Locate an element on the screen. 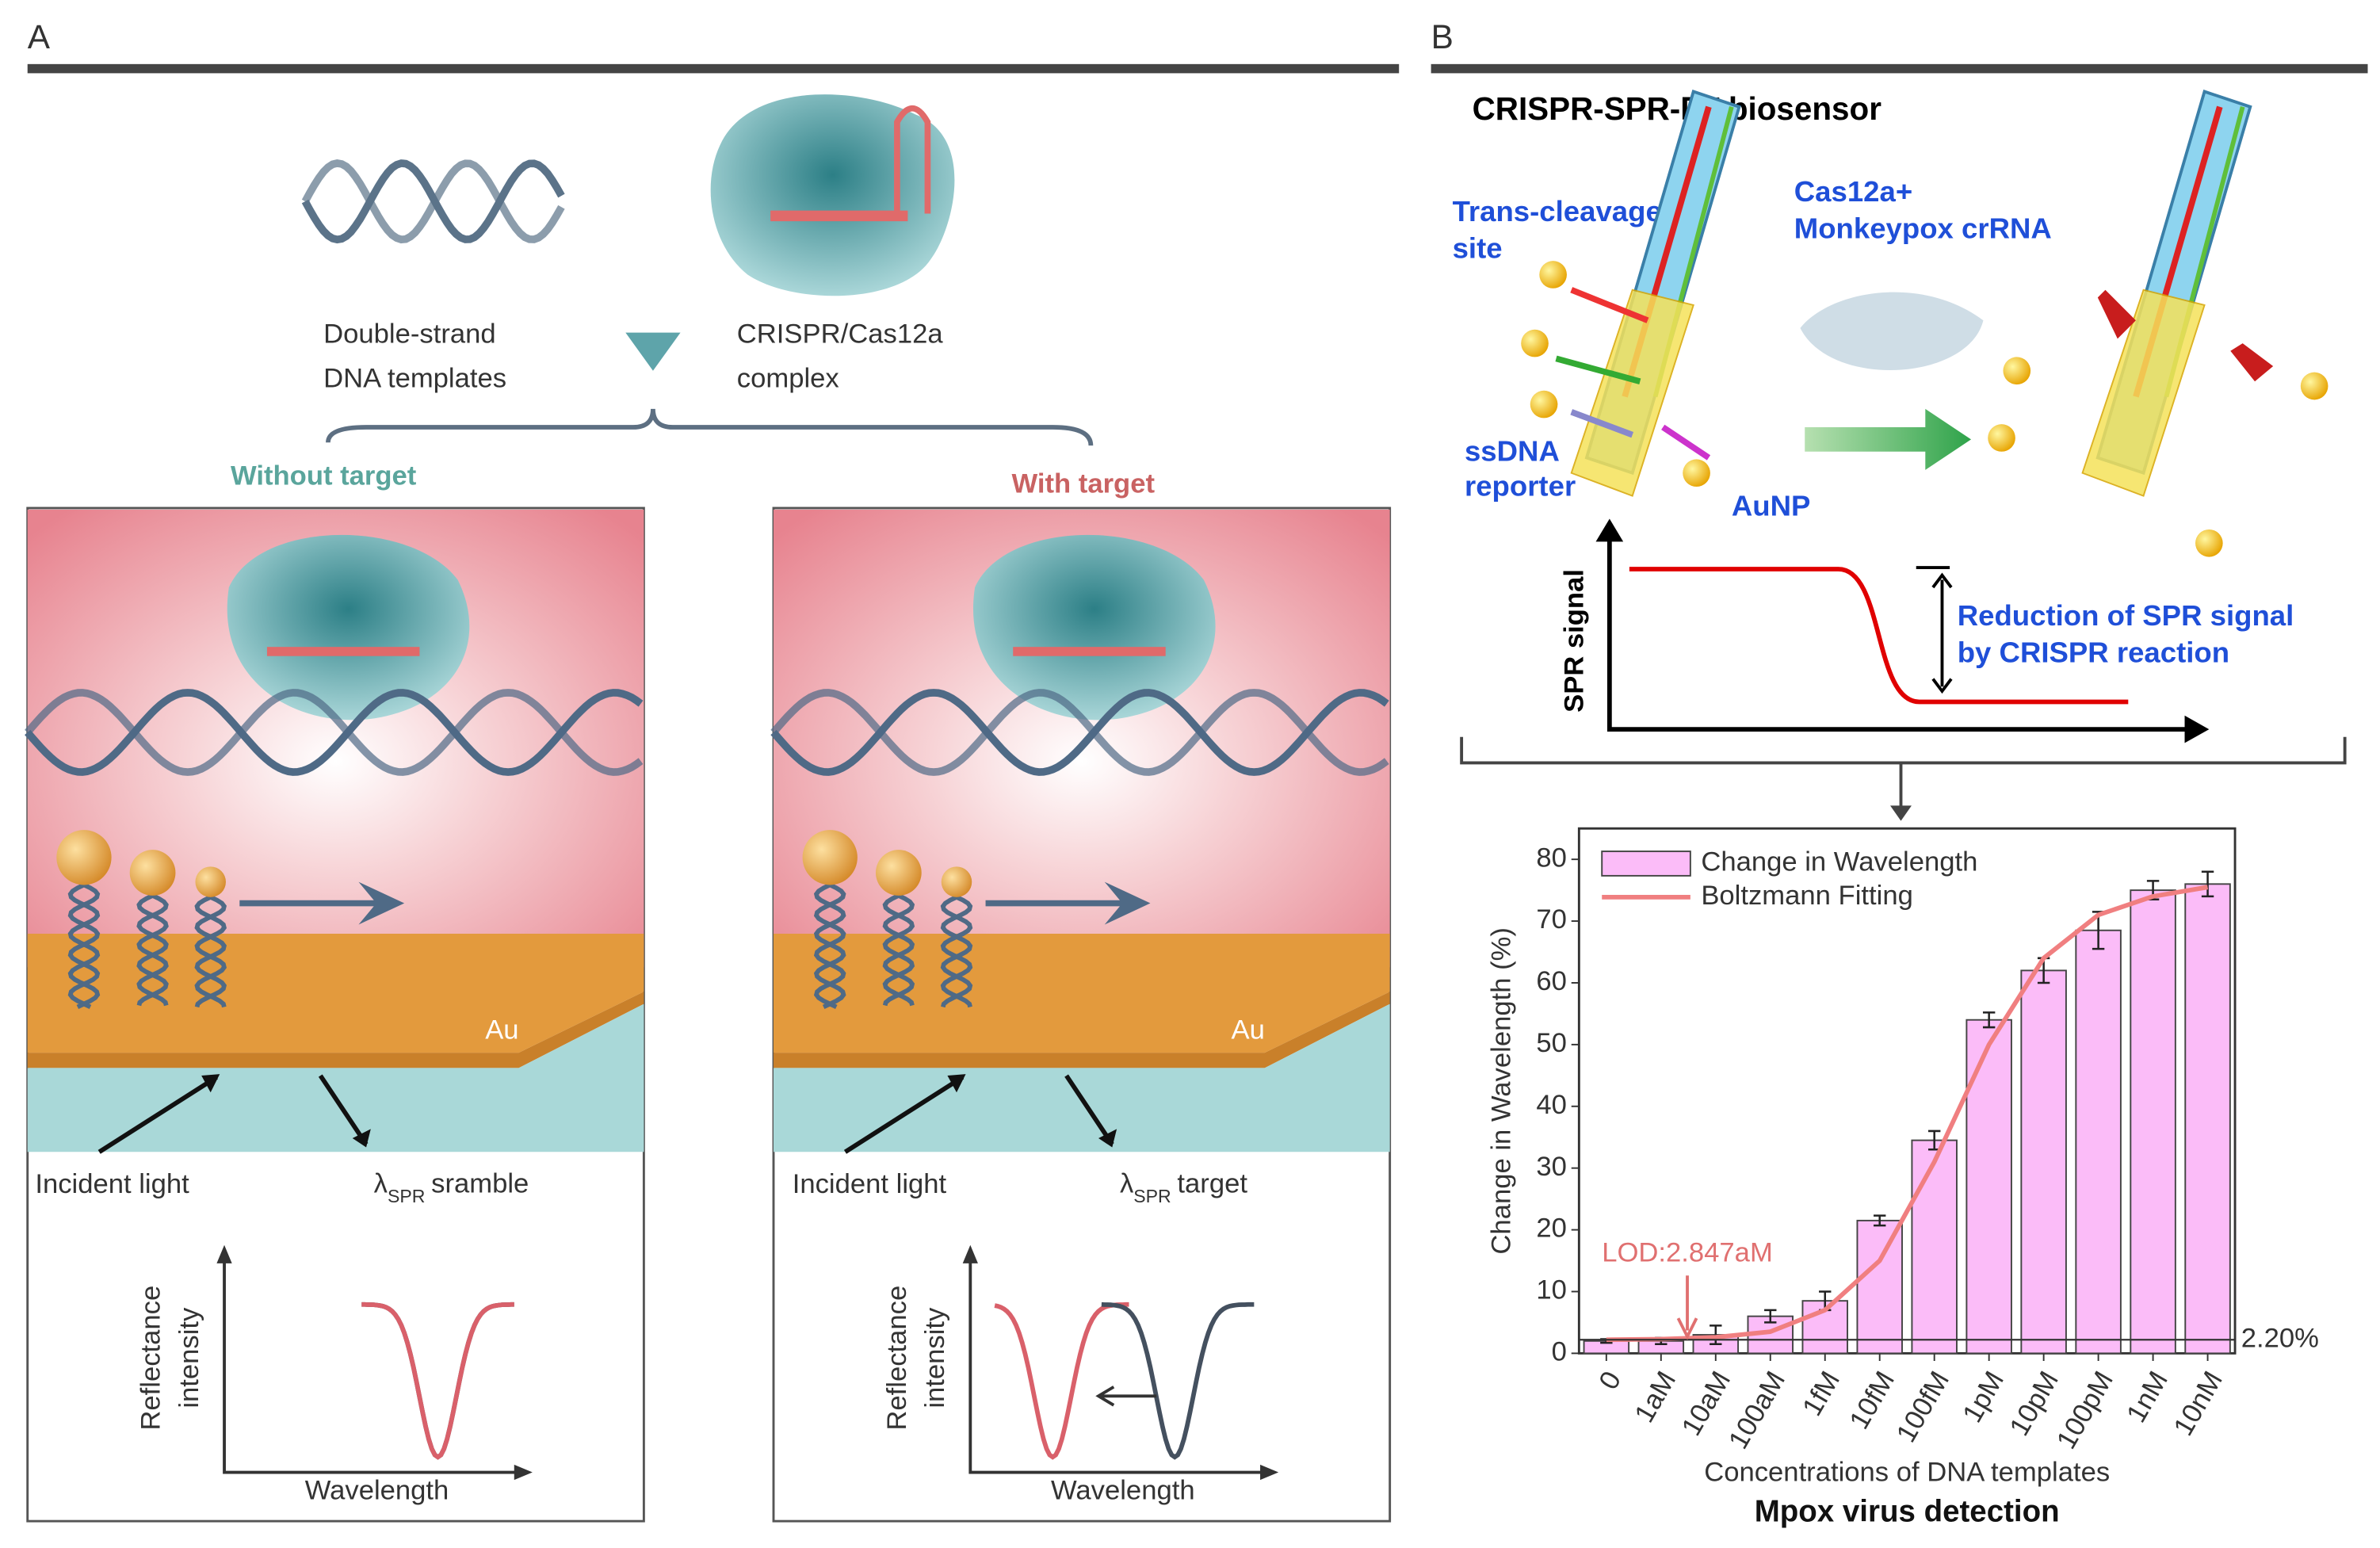 The height and width of the screenshot is (1548, 2380). reduction-marker is located at coordinates (1934, 630).